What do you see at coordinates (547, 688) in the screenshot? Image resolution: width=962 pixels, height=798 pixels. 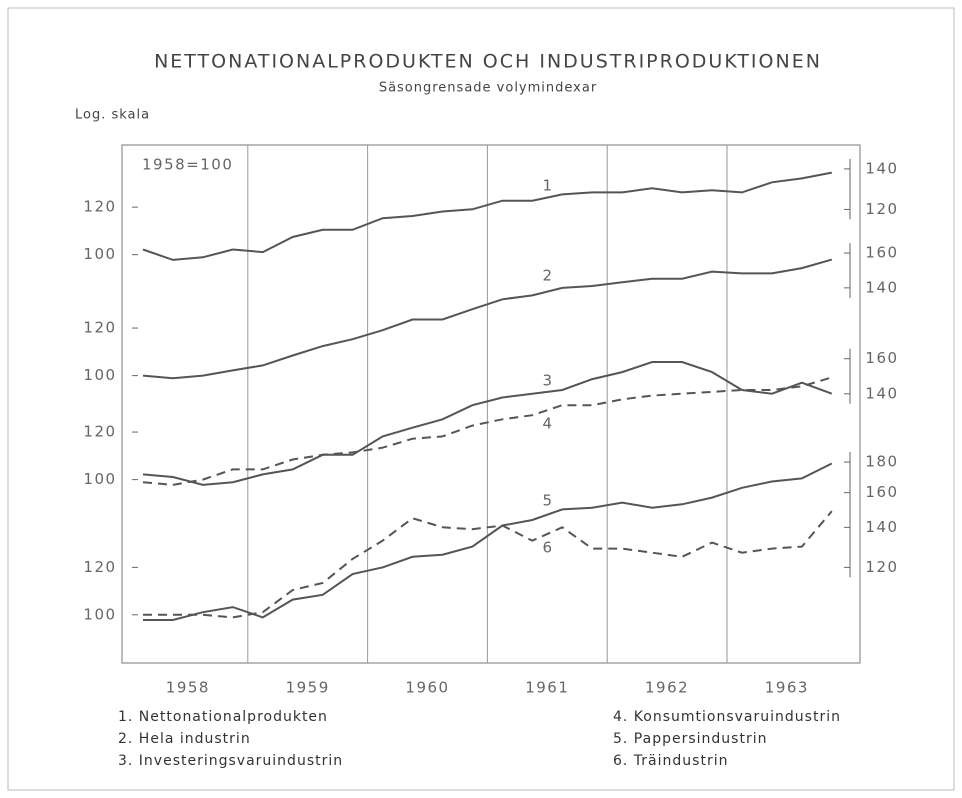 I see `x-tick-label: 1961` at bounding box center [547, 688].